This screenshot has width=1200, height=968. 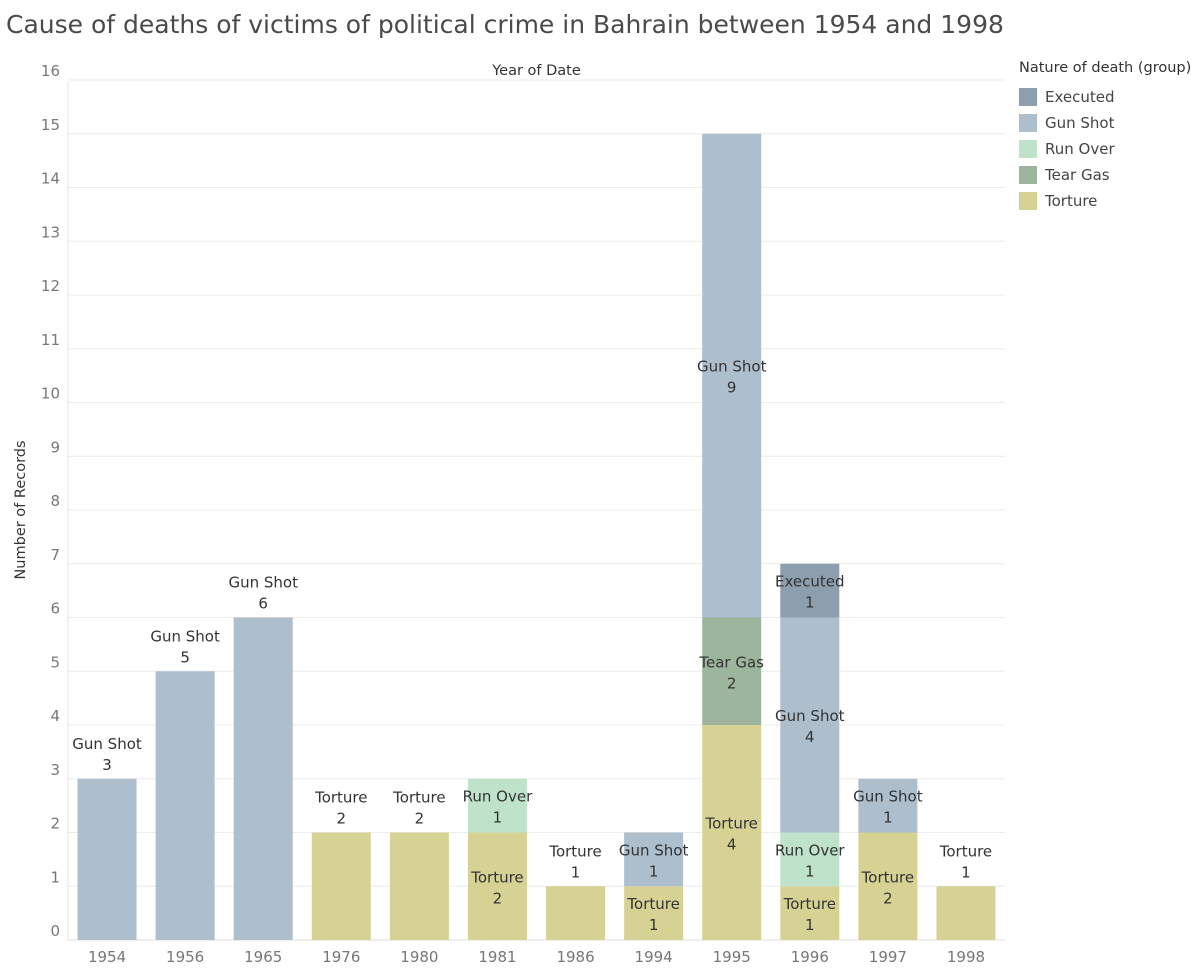 I want to click on data-label-value: 3, so click(x=107, y=765).